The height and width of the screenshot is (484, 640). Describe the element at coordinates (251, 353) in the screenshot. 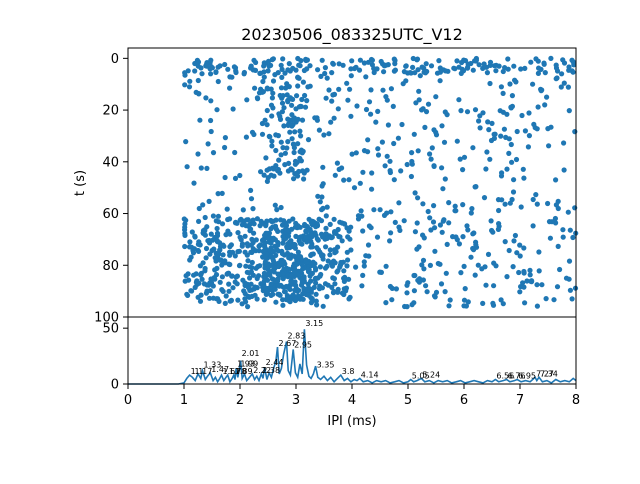

I see `peak-label: 2.01` at that location.